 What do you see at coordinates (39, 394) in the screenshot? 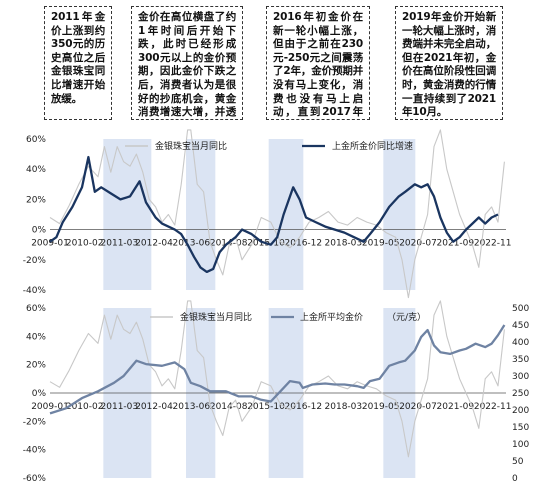
I see `y-tick-label-left: 0%` at bounding box center [39, 394].